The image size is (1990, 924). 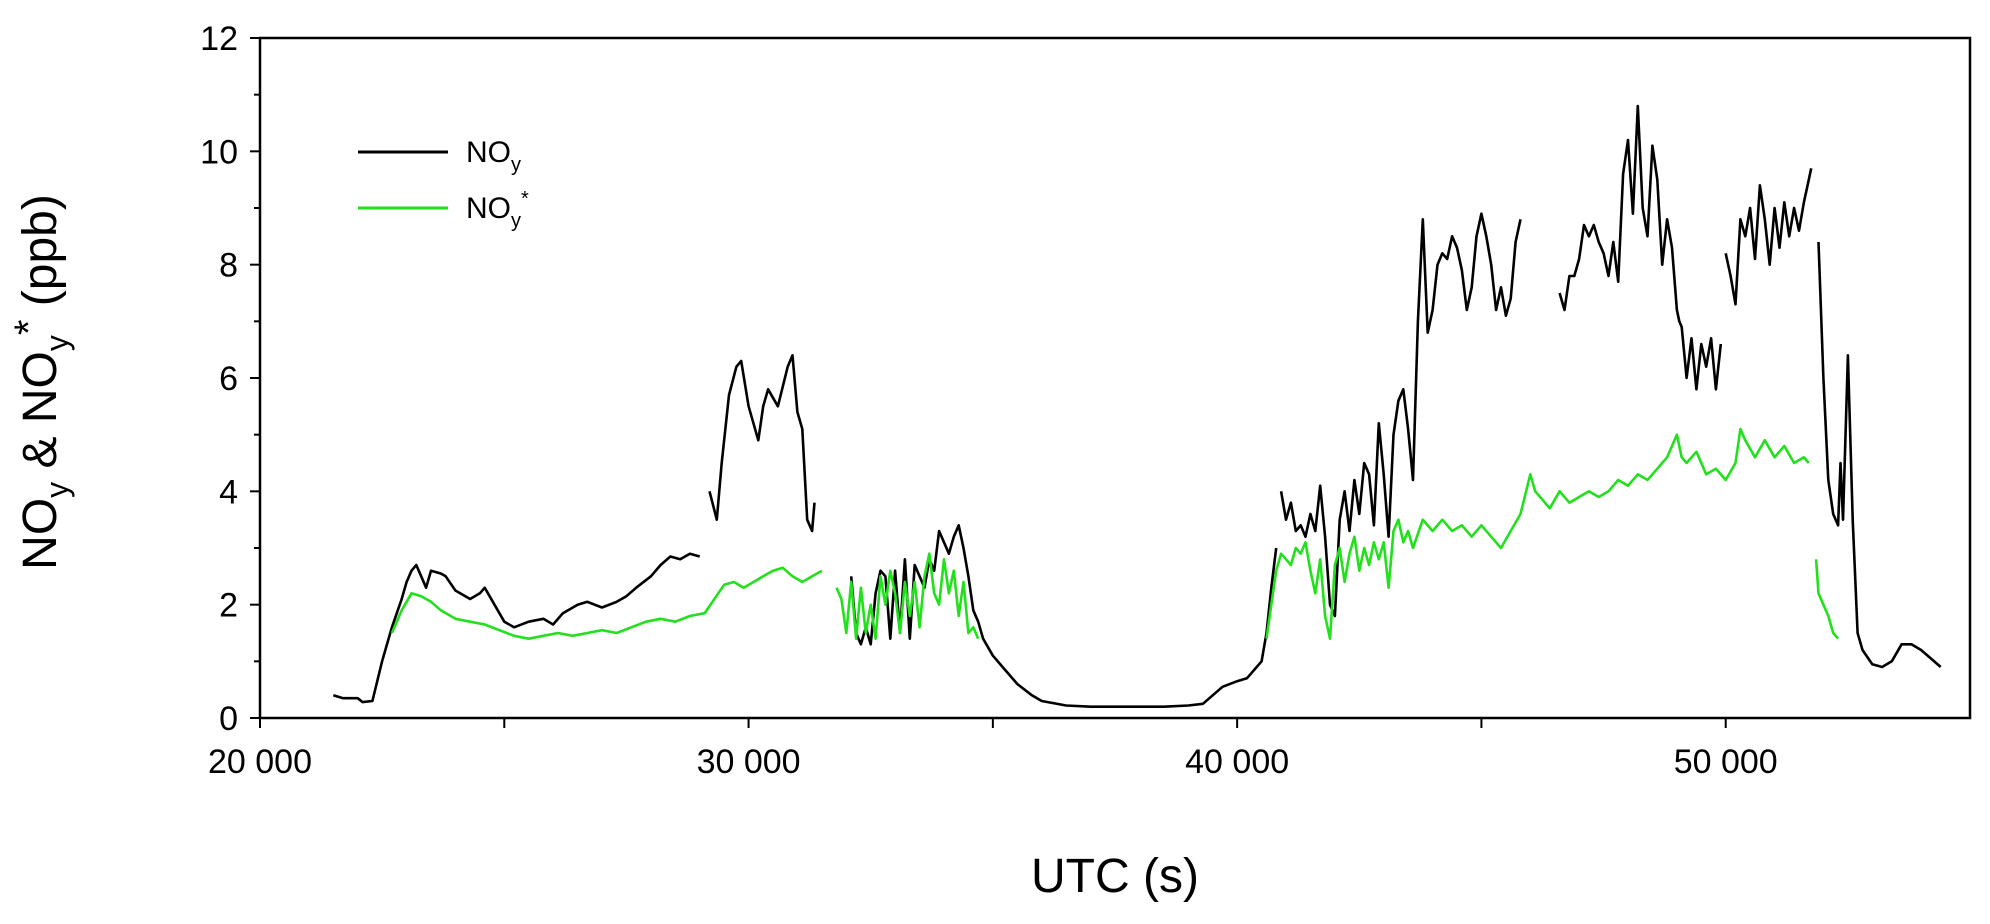 What do you see at coordinates (1237, 762) in the screenshot?
I see `x-tick-label: 40 000` at bounding box center [1237, 762].